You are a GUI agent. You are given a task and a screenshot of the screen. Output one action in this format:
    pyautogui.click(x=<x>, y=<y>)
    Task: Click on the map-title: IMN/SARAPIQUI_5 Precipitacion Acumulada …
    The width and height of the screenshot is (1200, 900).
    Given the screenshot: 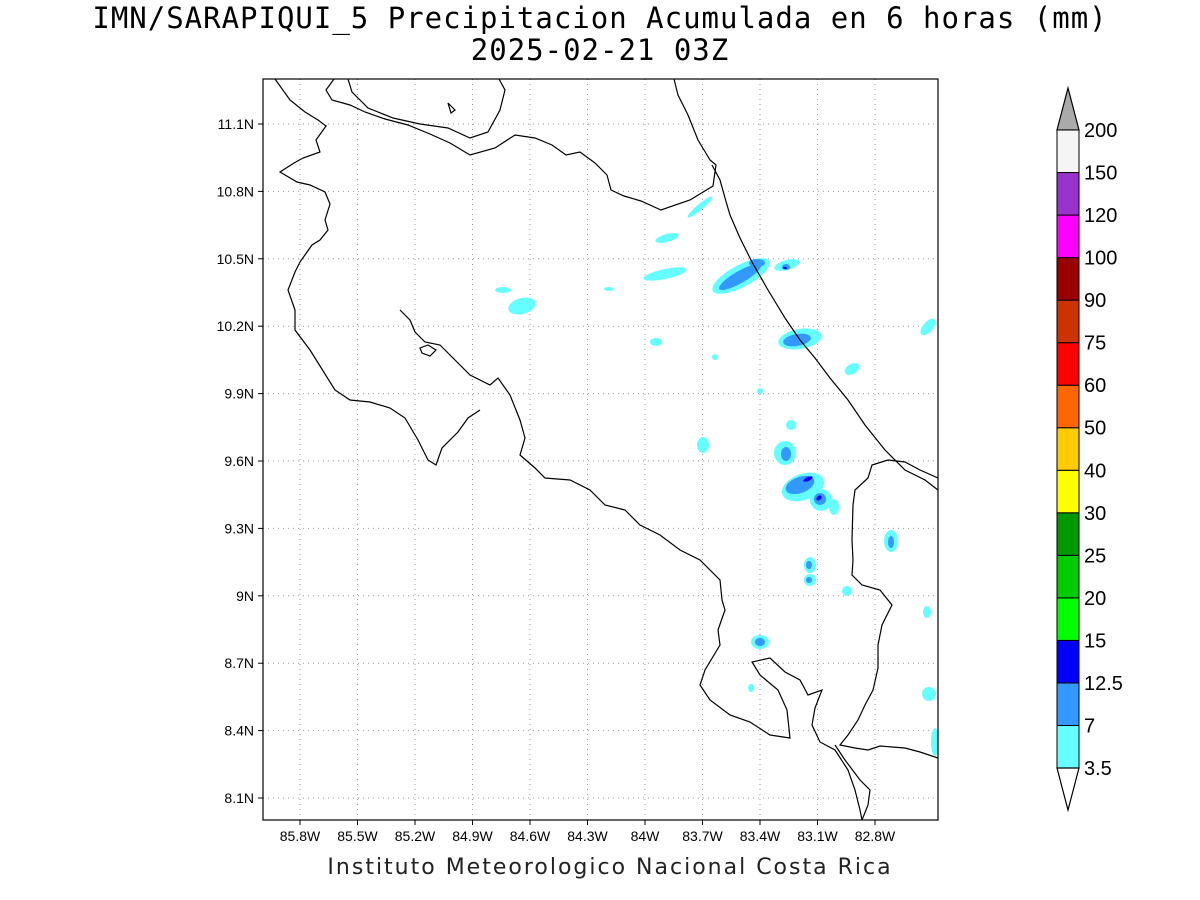 What is the action you would take?
    pyautogui.click(x=600, y=18)
    